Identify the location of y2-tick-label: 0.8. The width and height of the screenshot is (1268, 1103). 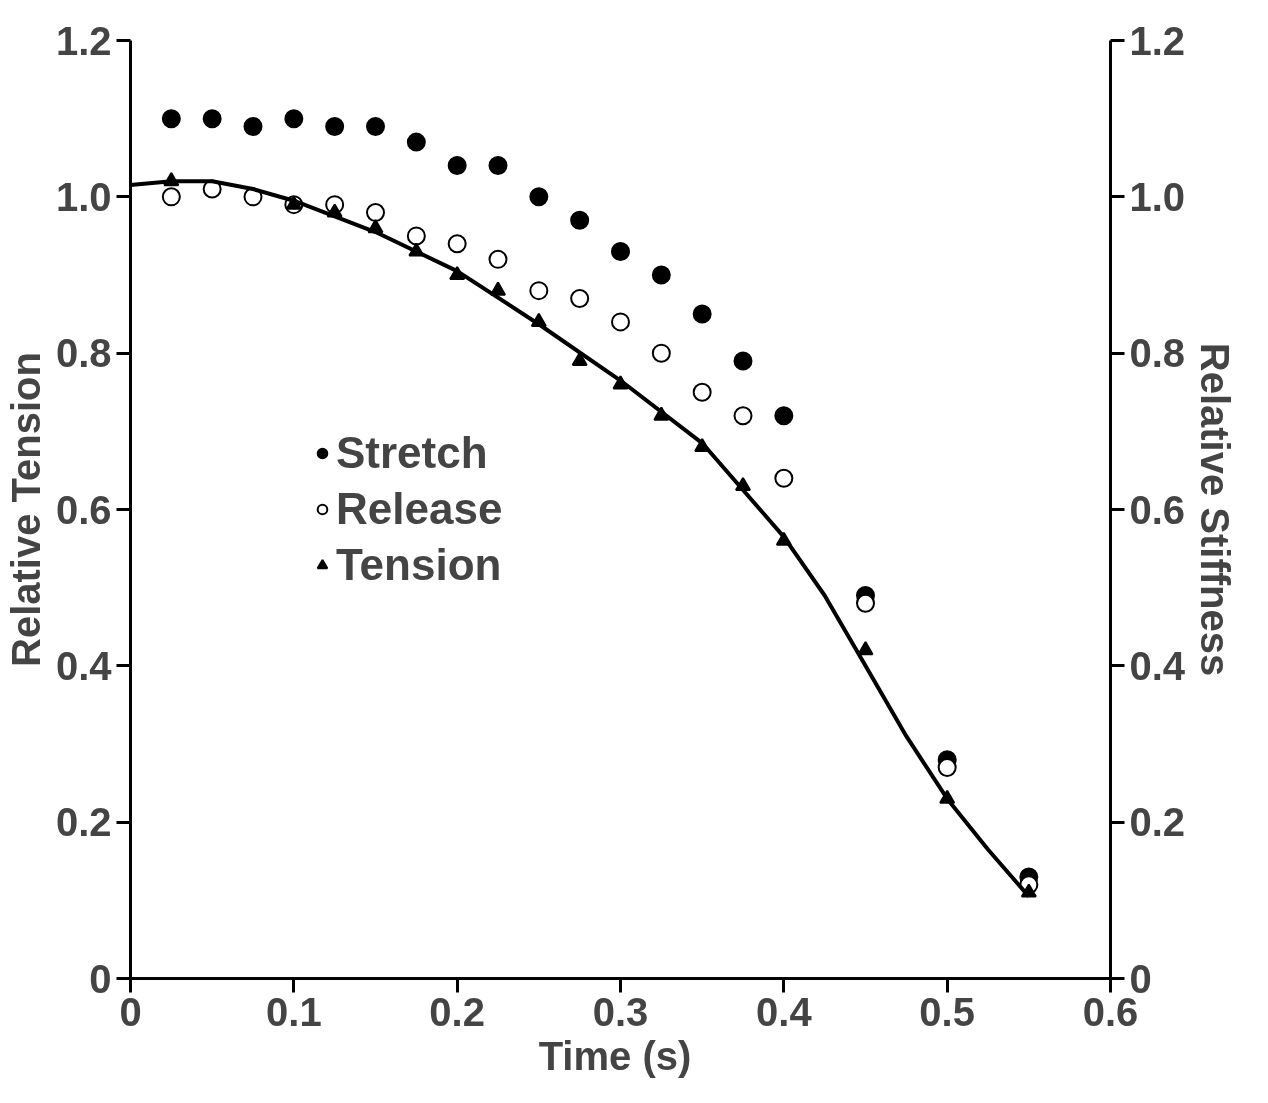
(1157, 353).